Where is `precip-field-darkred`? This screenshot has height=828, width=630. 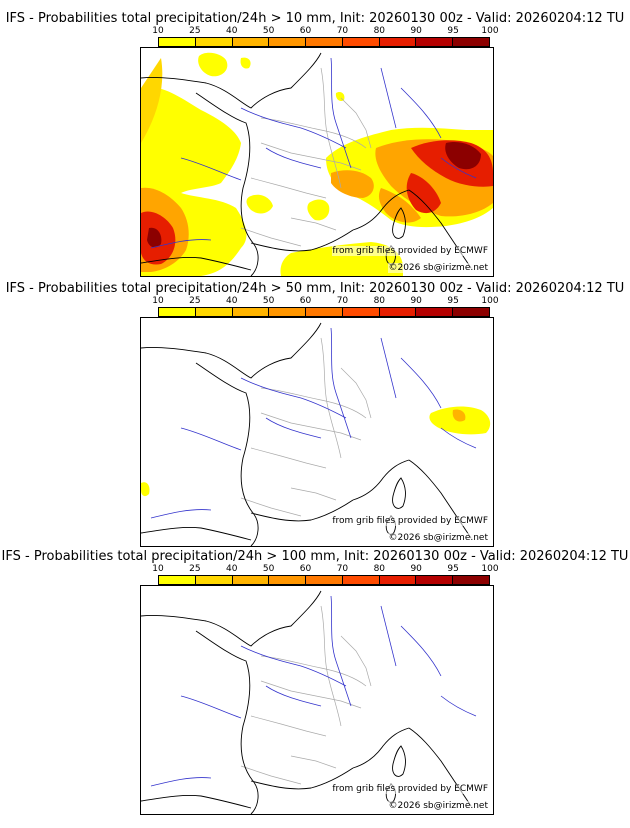 precip-field-darkred is located at coordinates (314, 195).